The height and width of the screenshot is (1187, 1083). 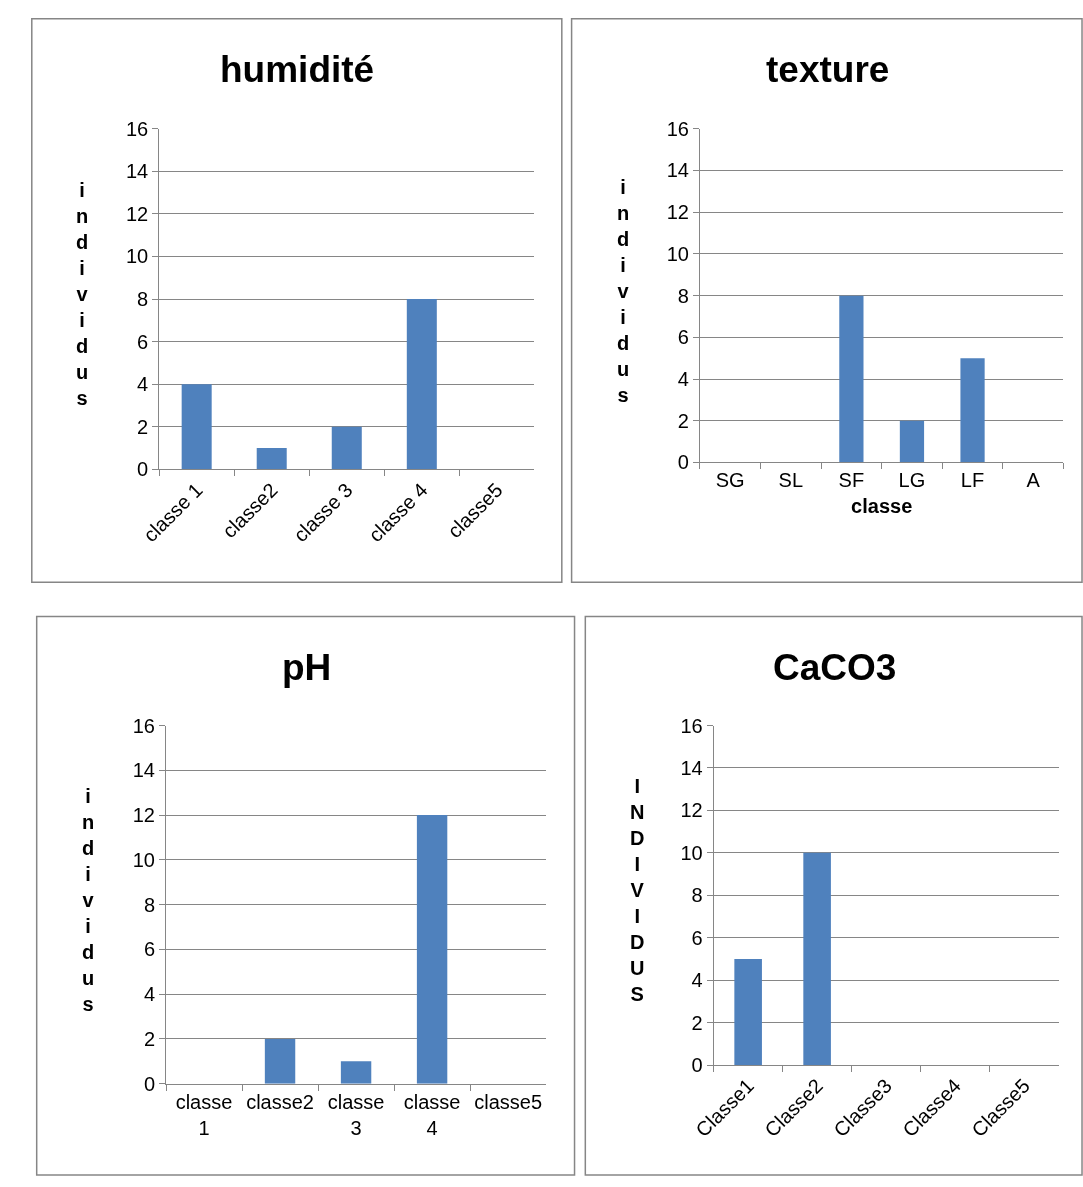 I want to click on x-tick-label: SL, so click(x=791, y=480).